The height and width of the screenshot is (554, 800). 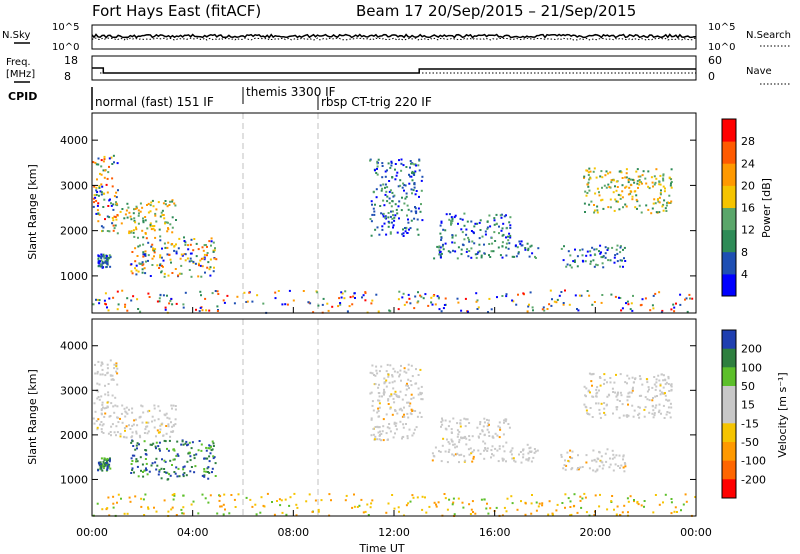 What do you see at coordinates (729, 414) in the screenshot?
I see `colorbar-segment` at bounding box center [729, 414].